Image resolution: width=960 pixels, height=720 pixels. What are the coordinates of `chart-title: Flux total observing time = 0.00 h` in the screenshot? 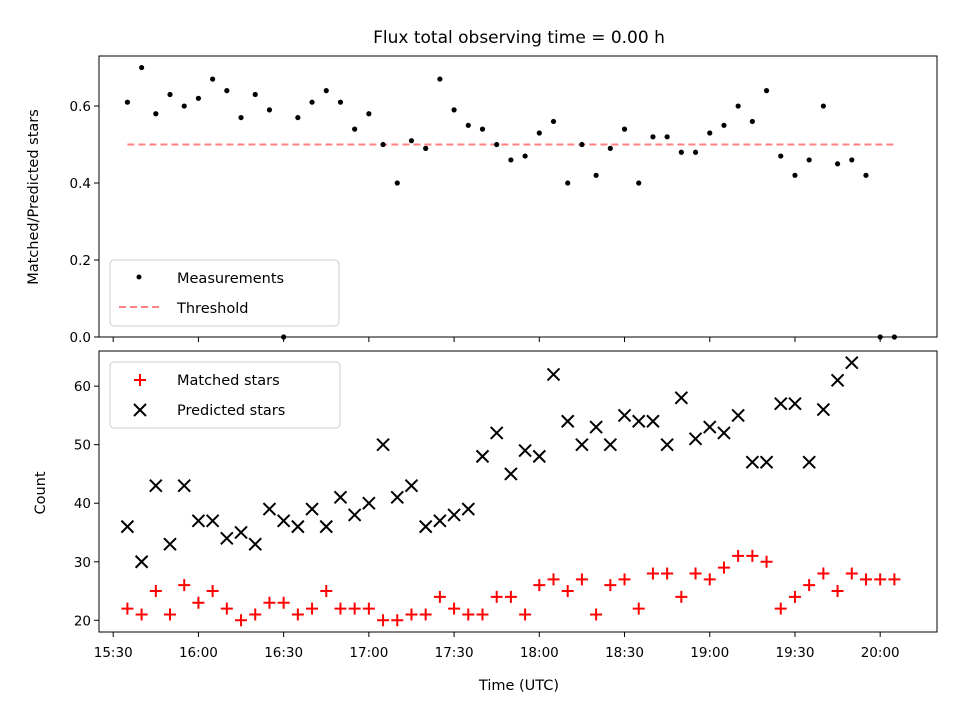 It's located at (519, 38).